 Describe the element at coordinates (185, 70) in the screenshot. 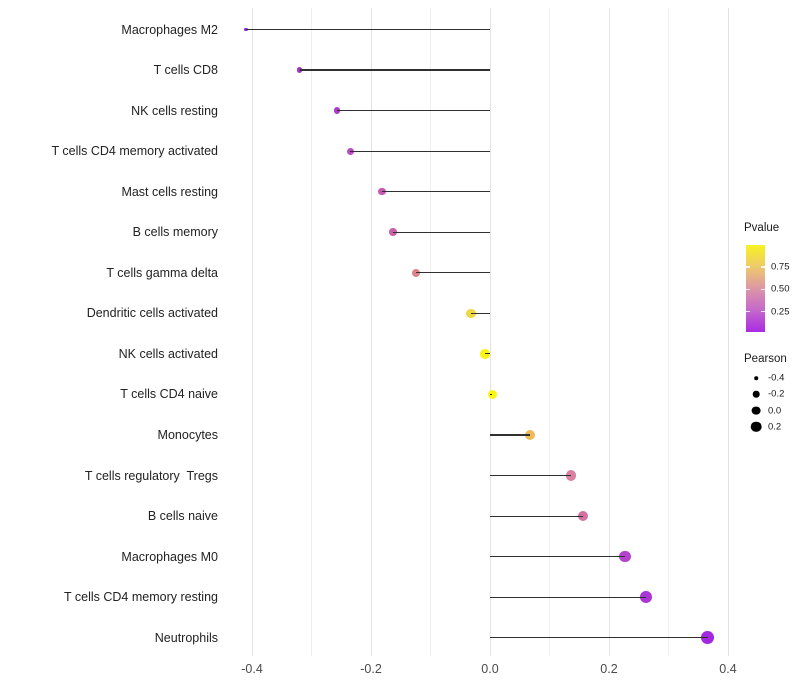

I see `y-axis-label: T cells CD8` at that location.